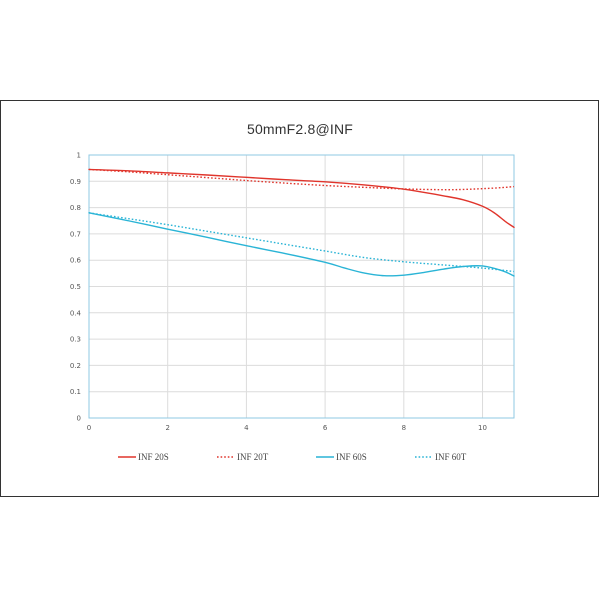 The width and height of the screenshot is (600, 600). I want to click on x-tick-label: 6, so click(325, 428).